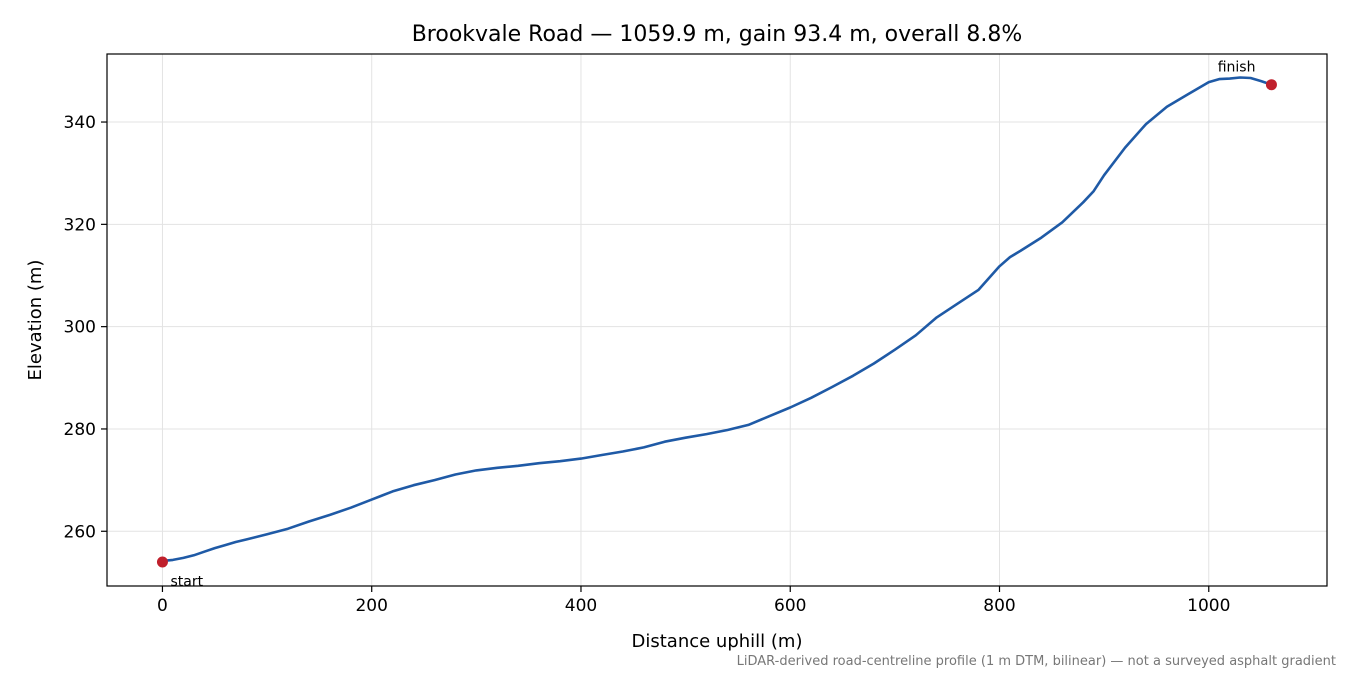 The height and width of the screenshot is (675, 1350). I want to click on x-tick-label: 800, so click(999, 606).